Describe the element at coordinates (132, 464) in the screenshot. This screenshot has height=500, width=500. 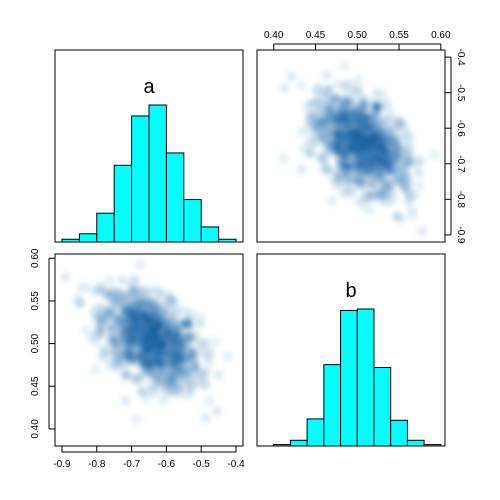
I see `axis-bottom-tick-label: -0.7` at that location.